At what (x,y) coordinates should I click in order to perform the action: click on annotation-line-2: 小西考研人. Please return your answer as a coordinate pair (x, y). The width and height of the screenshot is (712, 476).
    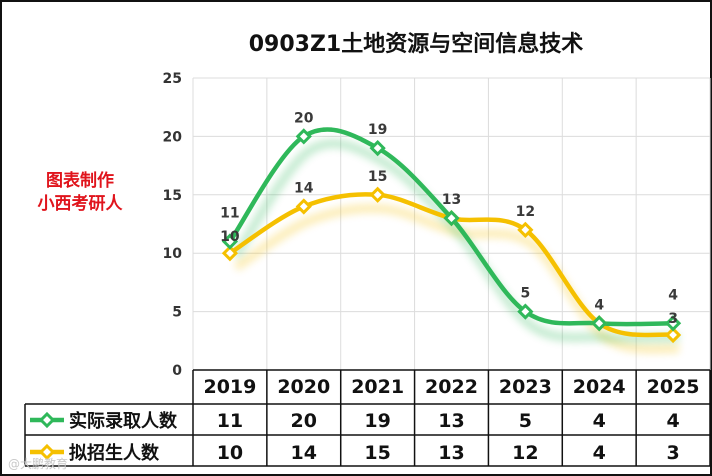
    Looking at the image, I should click on (81, 203).